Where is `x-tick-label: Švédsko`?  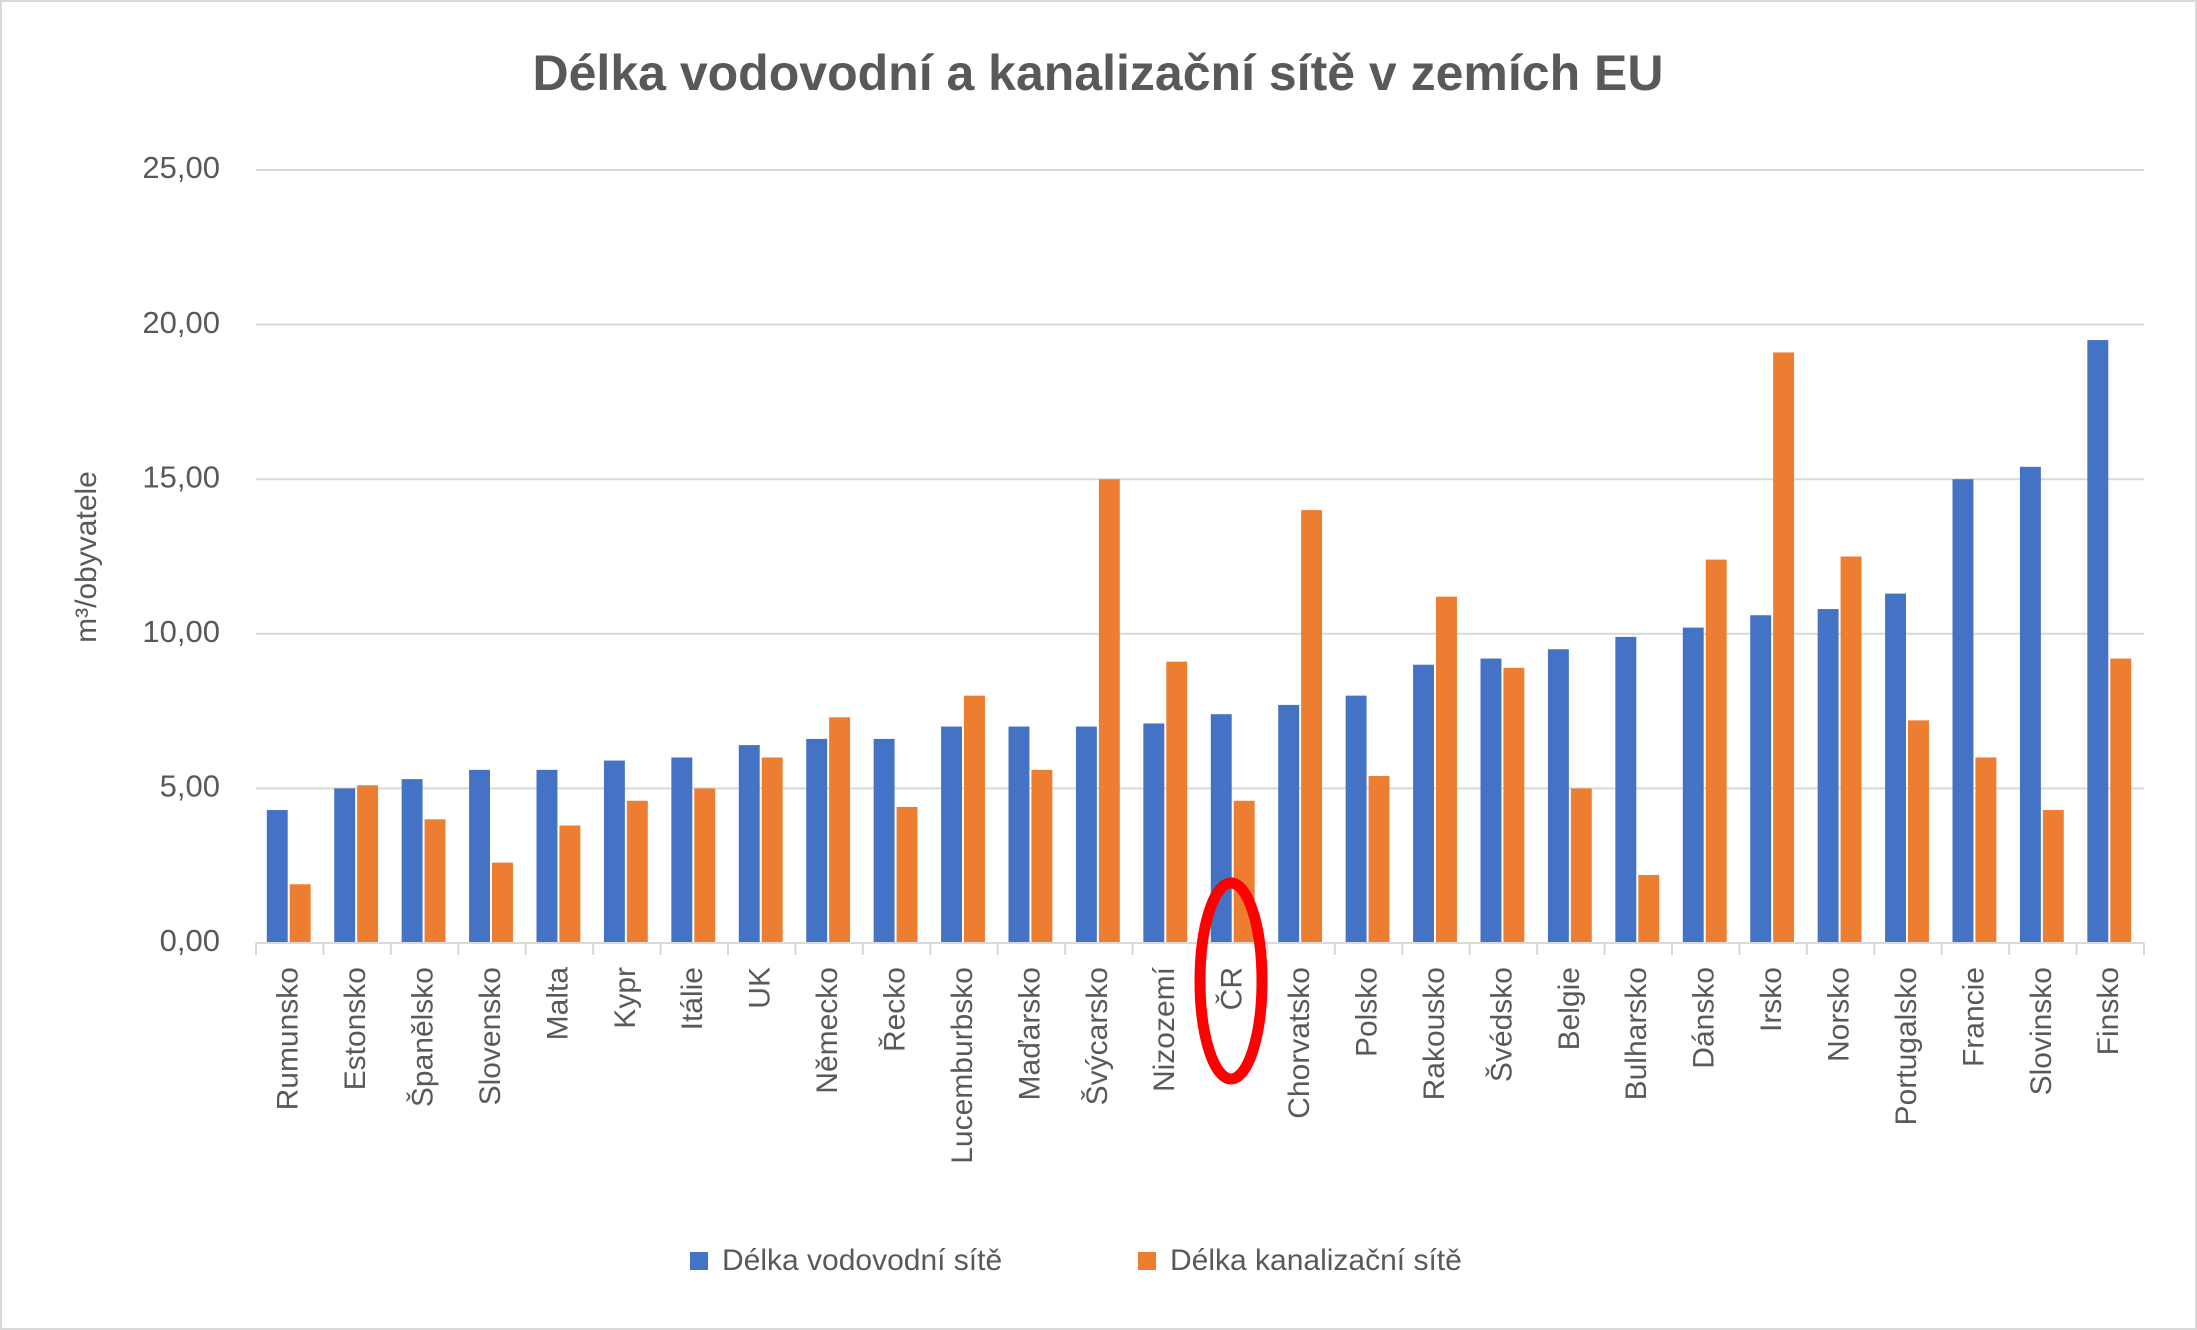 x-tick-label: Švédsko is located at coordinates (1501, 1024).